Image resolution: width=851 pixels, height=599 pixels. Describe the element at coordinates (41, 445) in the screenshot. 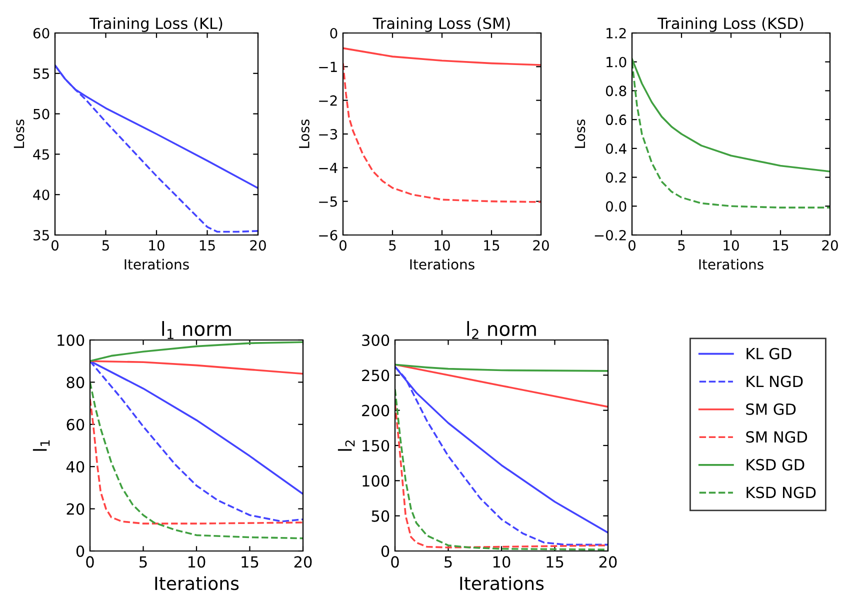

I see `y-axis-title: l$_{1}$` at that location.